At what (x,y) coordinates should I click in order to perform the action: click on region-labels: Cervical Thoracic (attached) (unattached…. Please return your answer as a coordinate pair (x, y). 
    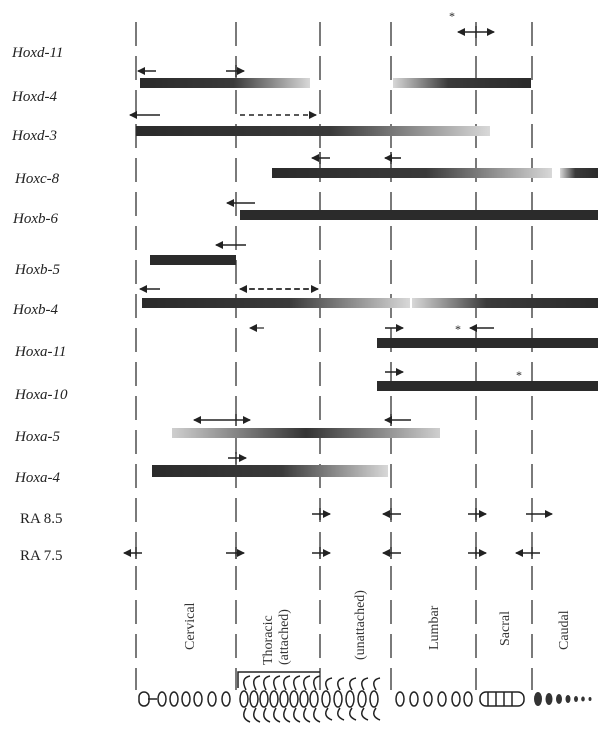
    Looking at the image, I should click on (377, 627).